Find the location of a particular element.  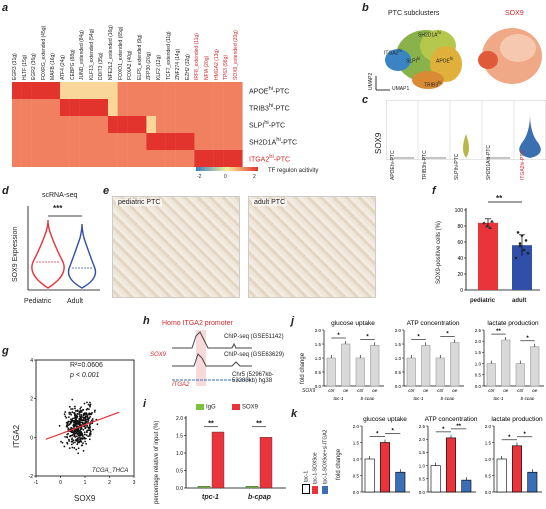

row-label-gene: APOE is located at coordinates (259, 92).